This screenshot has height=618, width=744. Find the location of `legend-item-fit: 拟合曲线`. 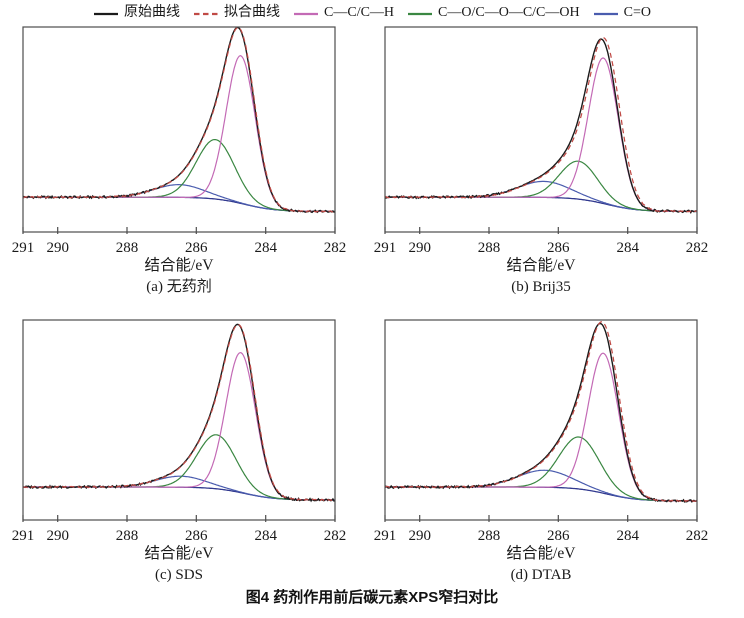

legend-item-fit: 拟合曲线 is located at coordinates (236, 13).